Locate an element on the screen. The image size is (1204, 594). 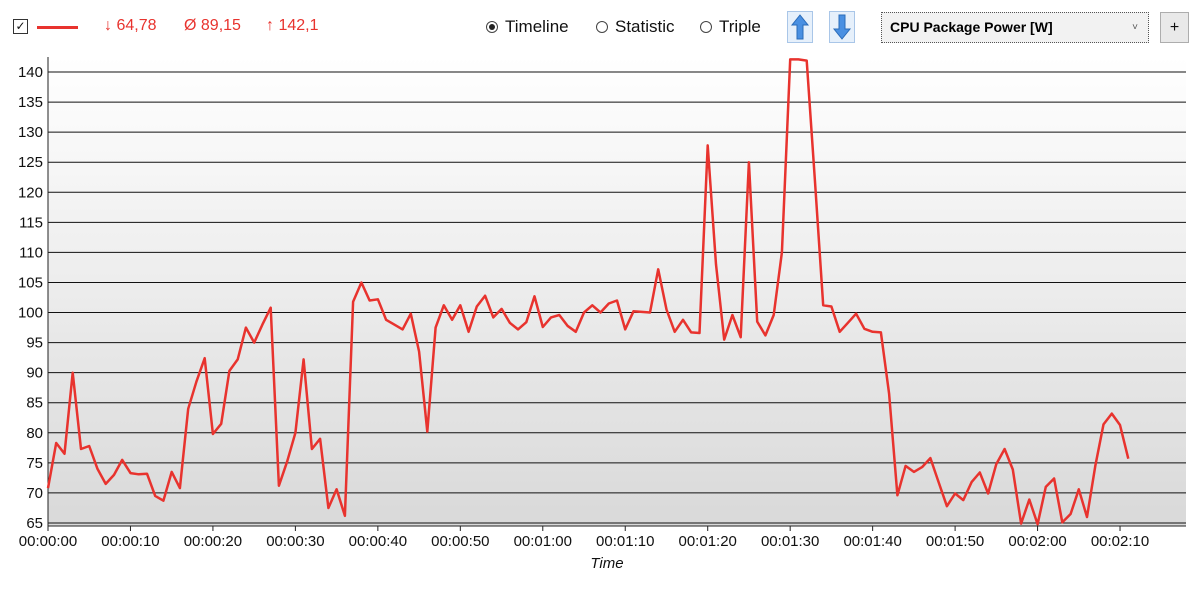
add-chart-button: + is located at coordinates (1174, 27).